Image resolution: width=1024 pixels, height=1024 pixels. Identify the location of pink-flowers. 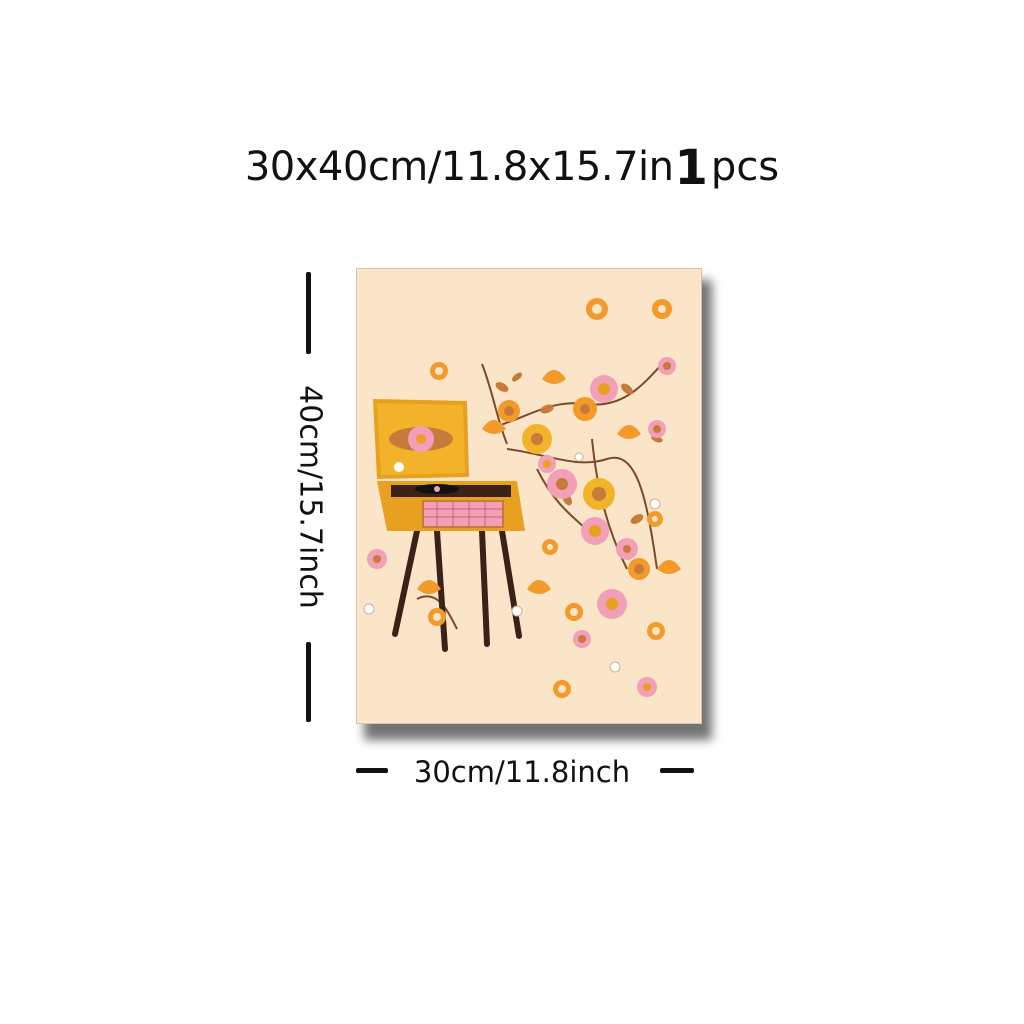
(521, 527).